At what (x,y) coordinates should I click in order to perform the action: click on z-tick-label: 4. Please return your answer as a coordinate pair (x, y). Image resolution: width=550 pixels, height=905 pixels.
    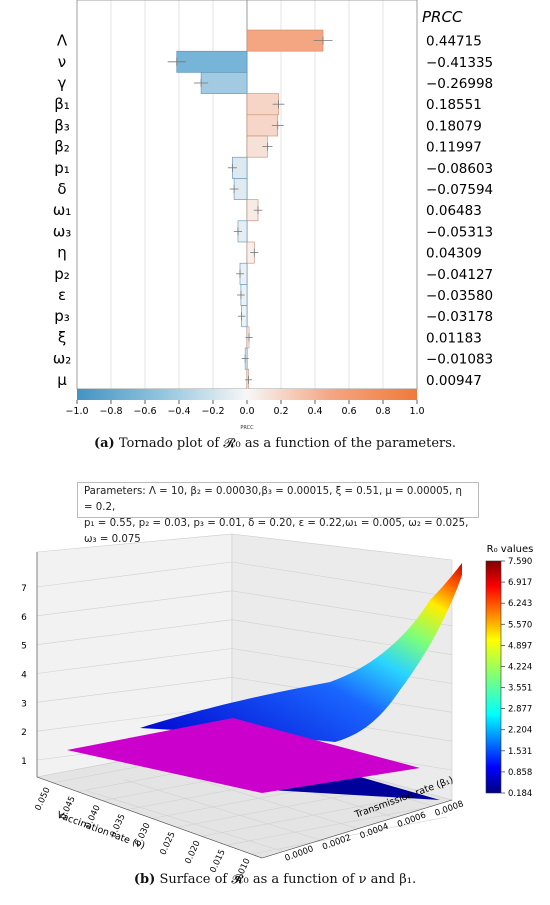
    Looking at the image, I should click on (24, 676).